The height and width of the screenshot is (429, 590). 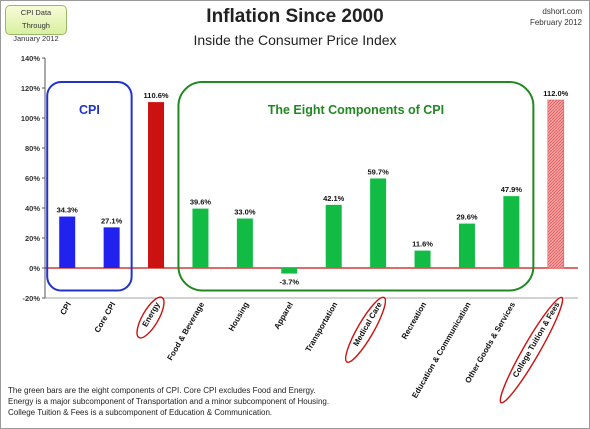 What do you see at coordinates (289, 282) in the screenshot?
I see `value-label: -3.7%` at bounding box center [289, 282].